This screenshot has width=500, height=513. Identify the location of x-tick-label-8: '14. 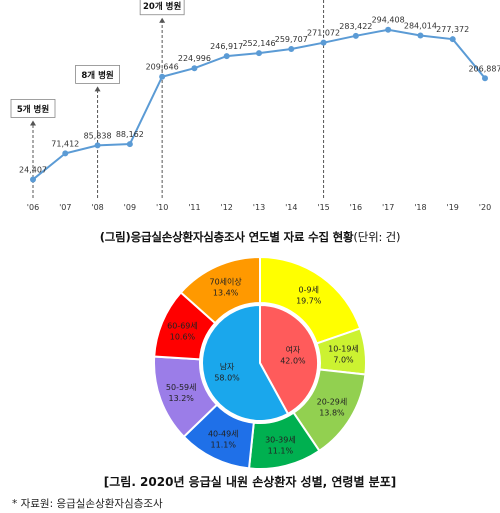
(291, 207).